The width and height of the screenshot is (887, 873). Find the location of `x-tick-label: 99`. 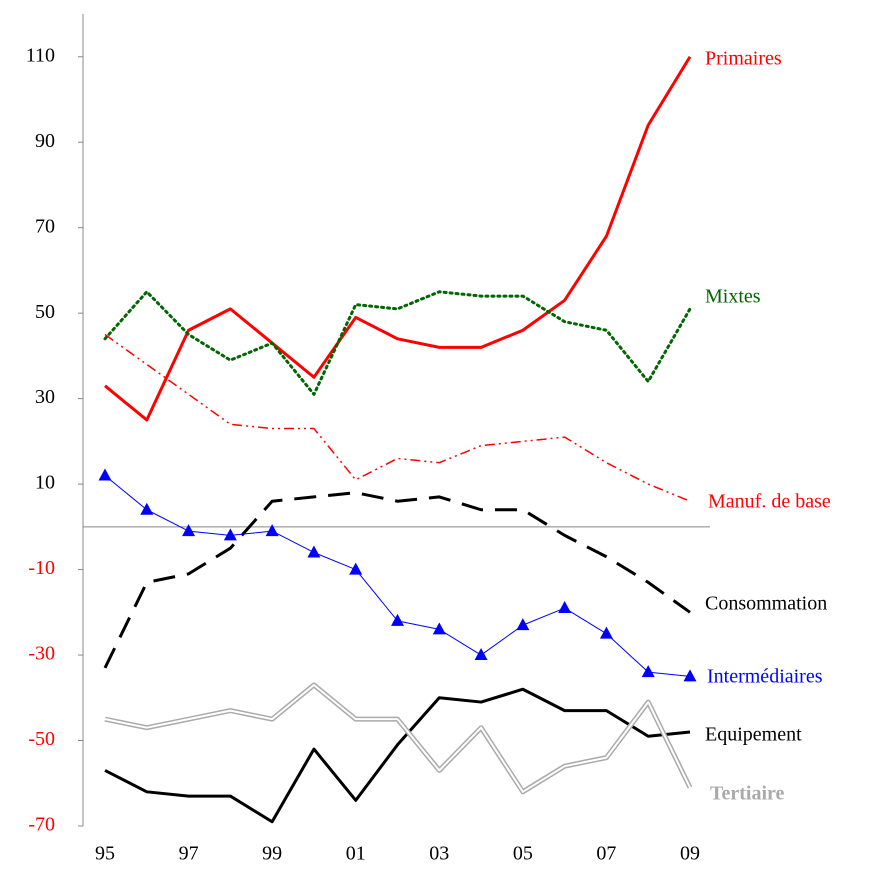

x-tick-label: 99 is located at coordinates (272, 854).